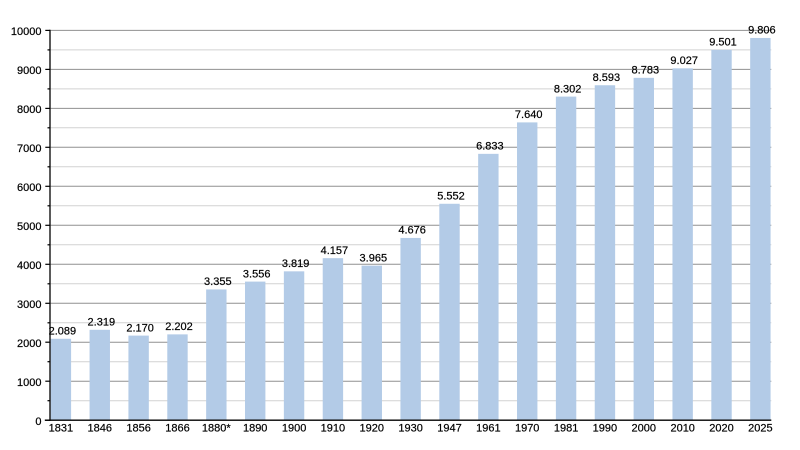  What do you see at coordinates (374, 258) in the screenshot?
I see `svg-text: 3.965` at bounding box center [374, 258].